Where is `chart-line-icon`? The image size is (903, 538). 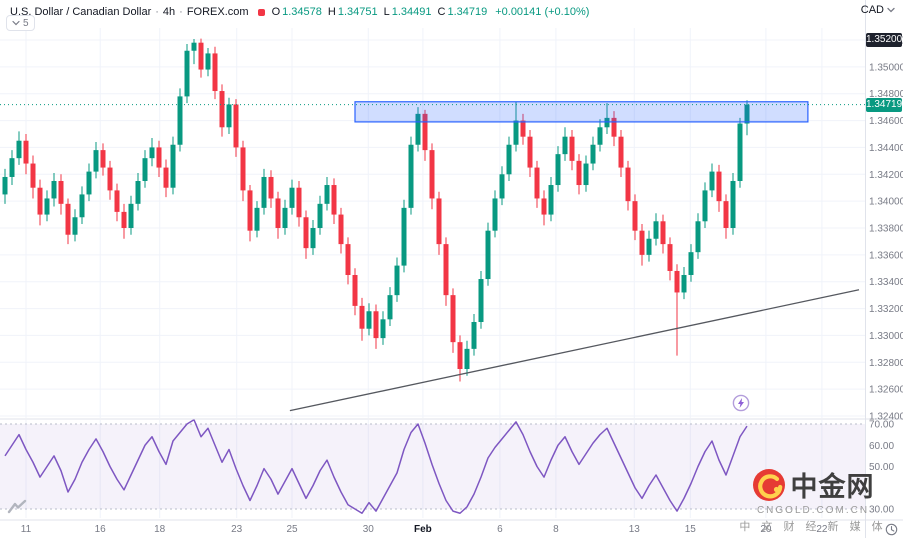
chart-line-icon is located at coordinates (17, 506).